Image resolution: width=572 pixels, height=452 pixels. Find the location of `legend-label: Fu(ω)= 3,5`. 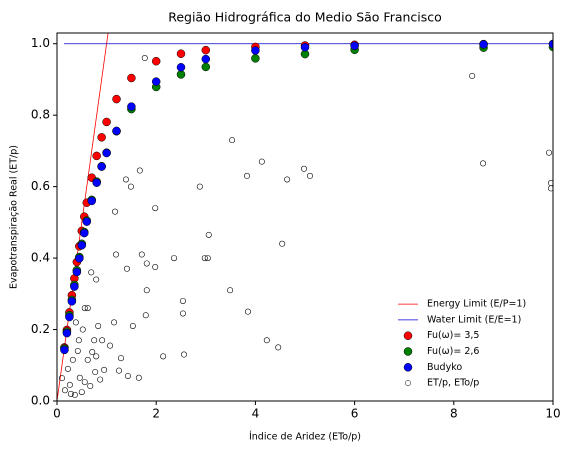

legend-label: Fu(ω)= 3,5 is located at coordinates (453, 335).